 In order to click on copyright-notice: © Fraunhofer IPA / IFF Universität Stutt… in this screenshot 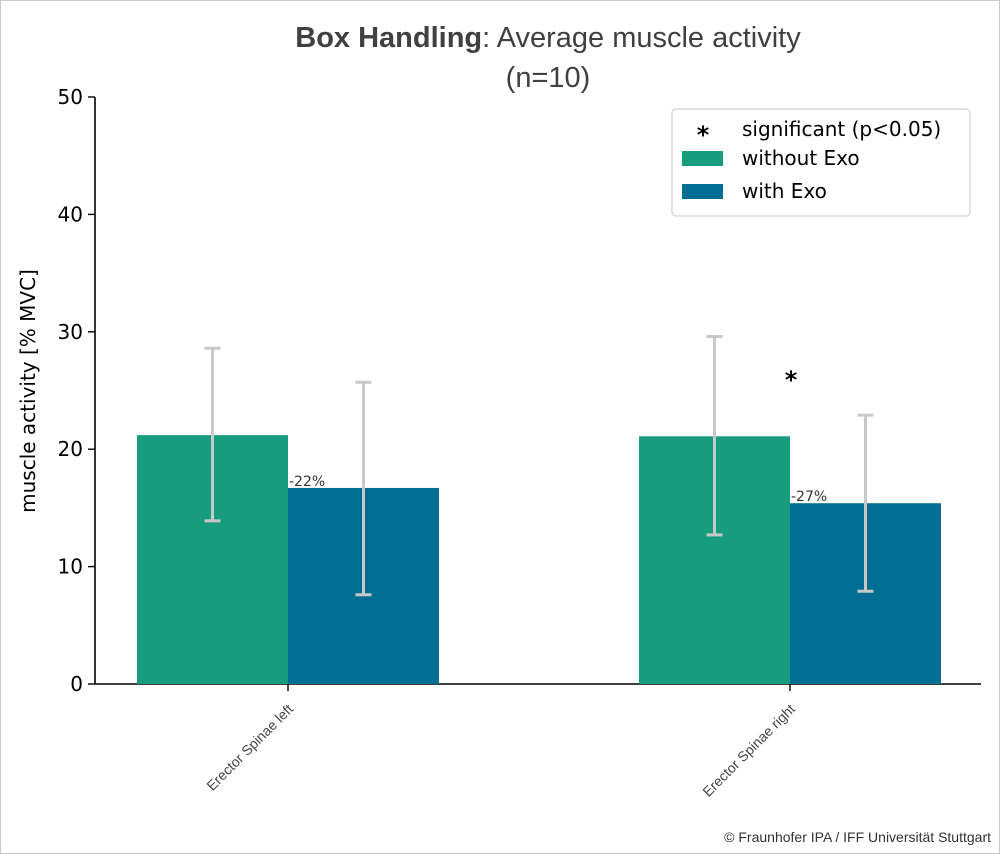, I will do `click(857, 837)`.